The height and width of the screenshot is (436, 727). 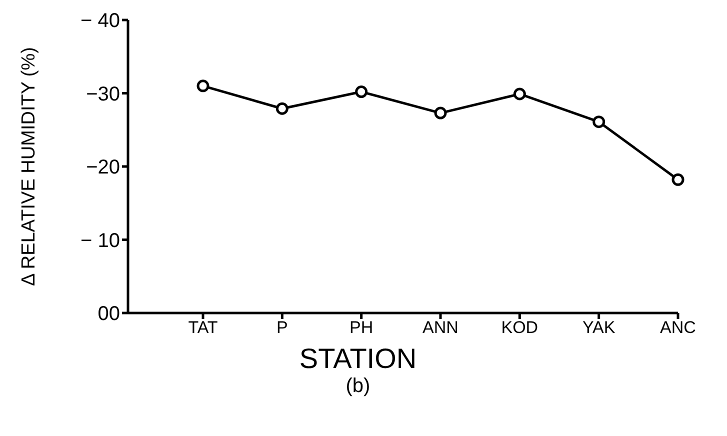 What do you see at coordinates (282, 328) in the screenshot?
I see `x-tick-label: P` at bounding box center [282, 328].